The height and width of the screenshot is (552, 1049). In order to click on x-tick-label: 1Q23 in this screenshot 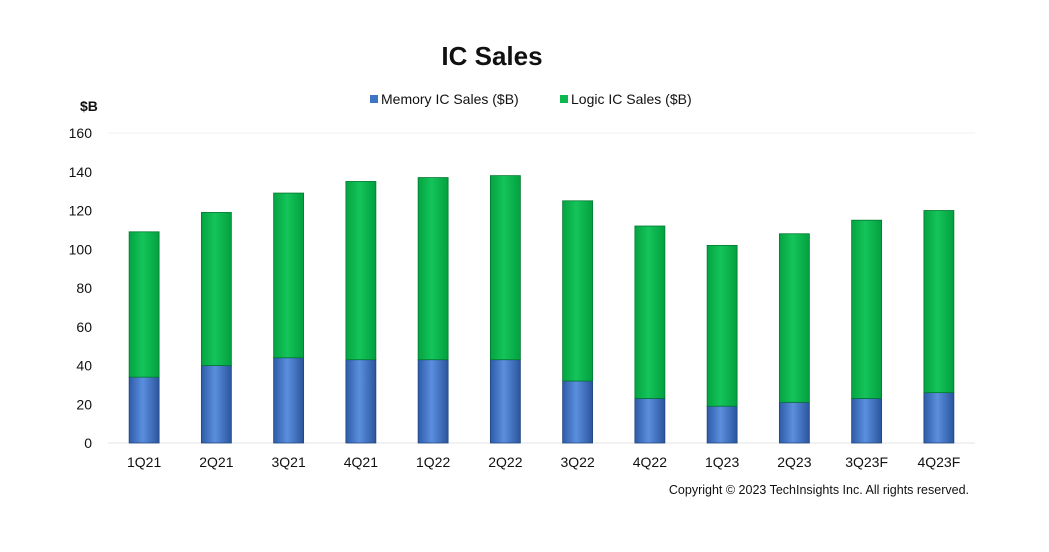, I will do `click(722, 462)`.